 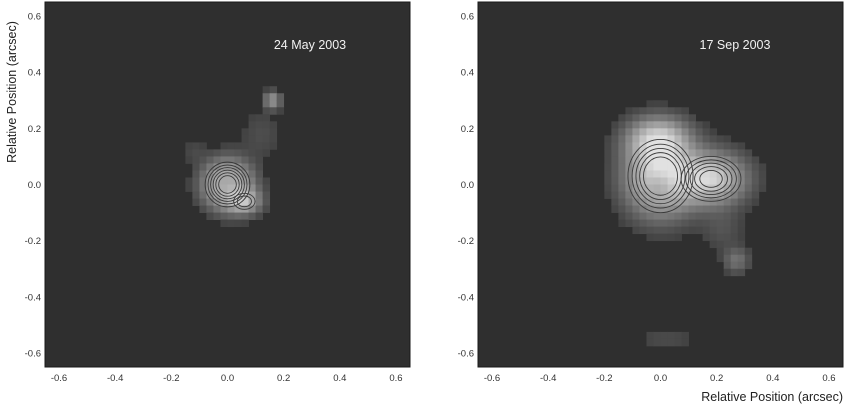 What do you see at coordinates (466, 241) in the screenshot?
I see `y-tick-label: -0.2` at bounding box center [466, 241].